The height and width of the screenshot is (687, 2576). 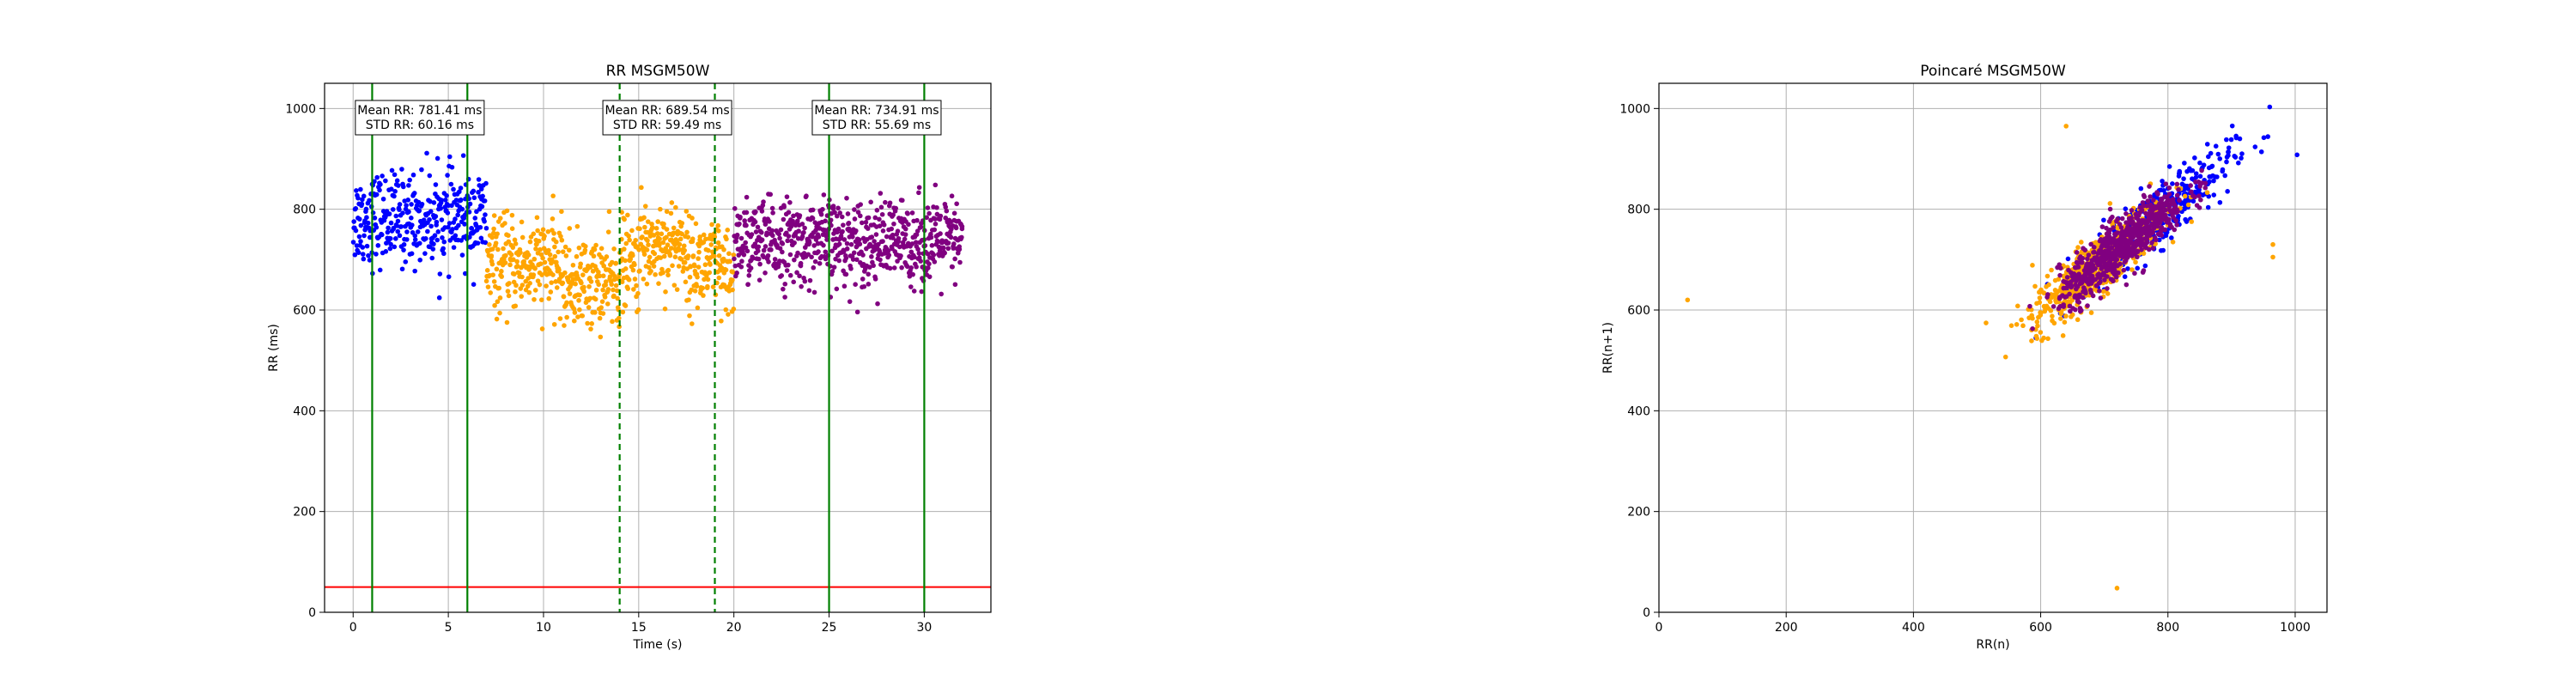 What do you see at coordinates (658, 645) in the screenshot?
I see `rr-x-axis-label: Time (s)` at bounding box center [658, 645].